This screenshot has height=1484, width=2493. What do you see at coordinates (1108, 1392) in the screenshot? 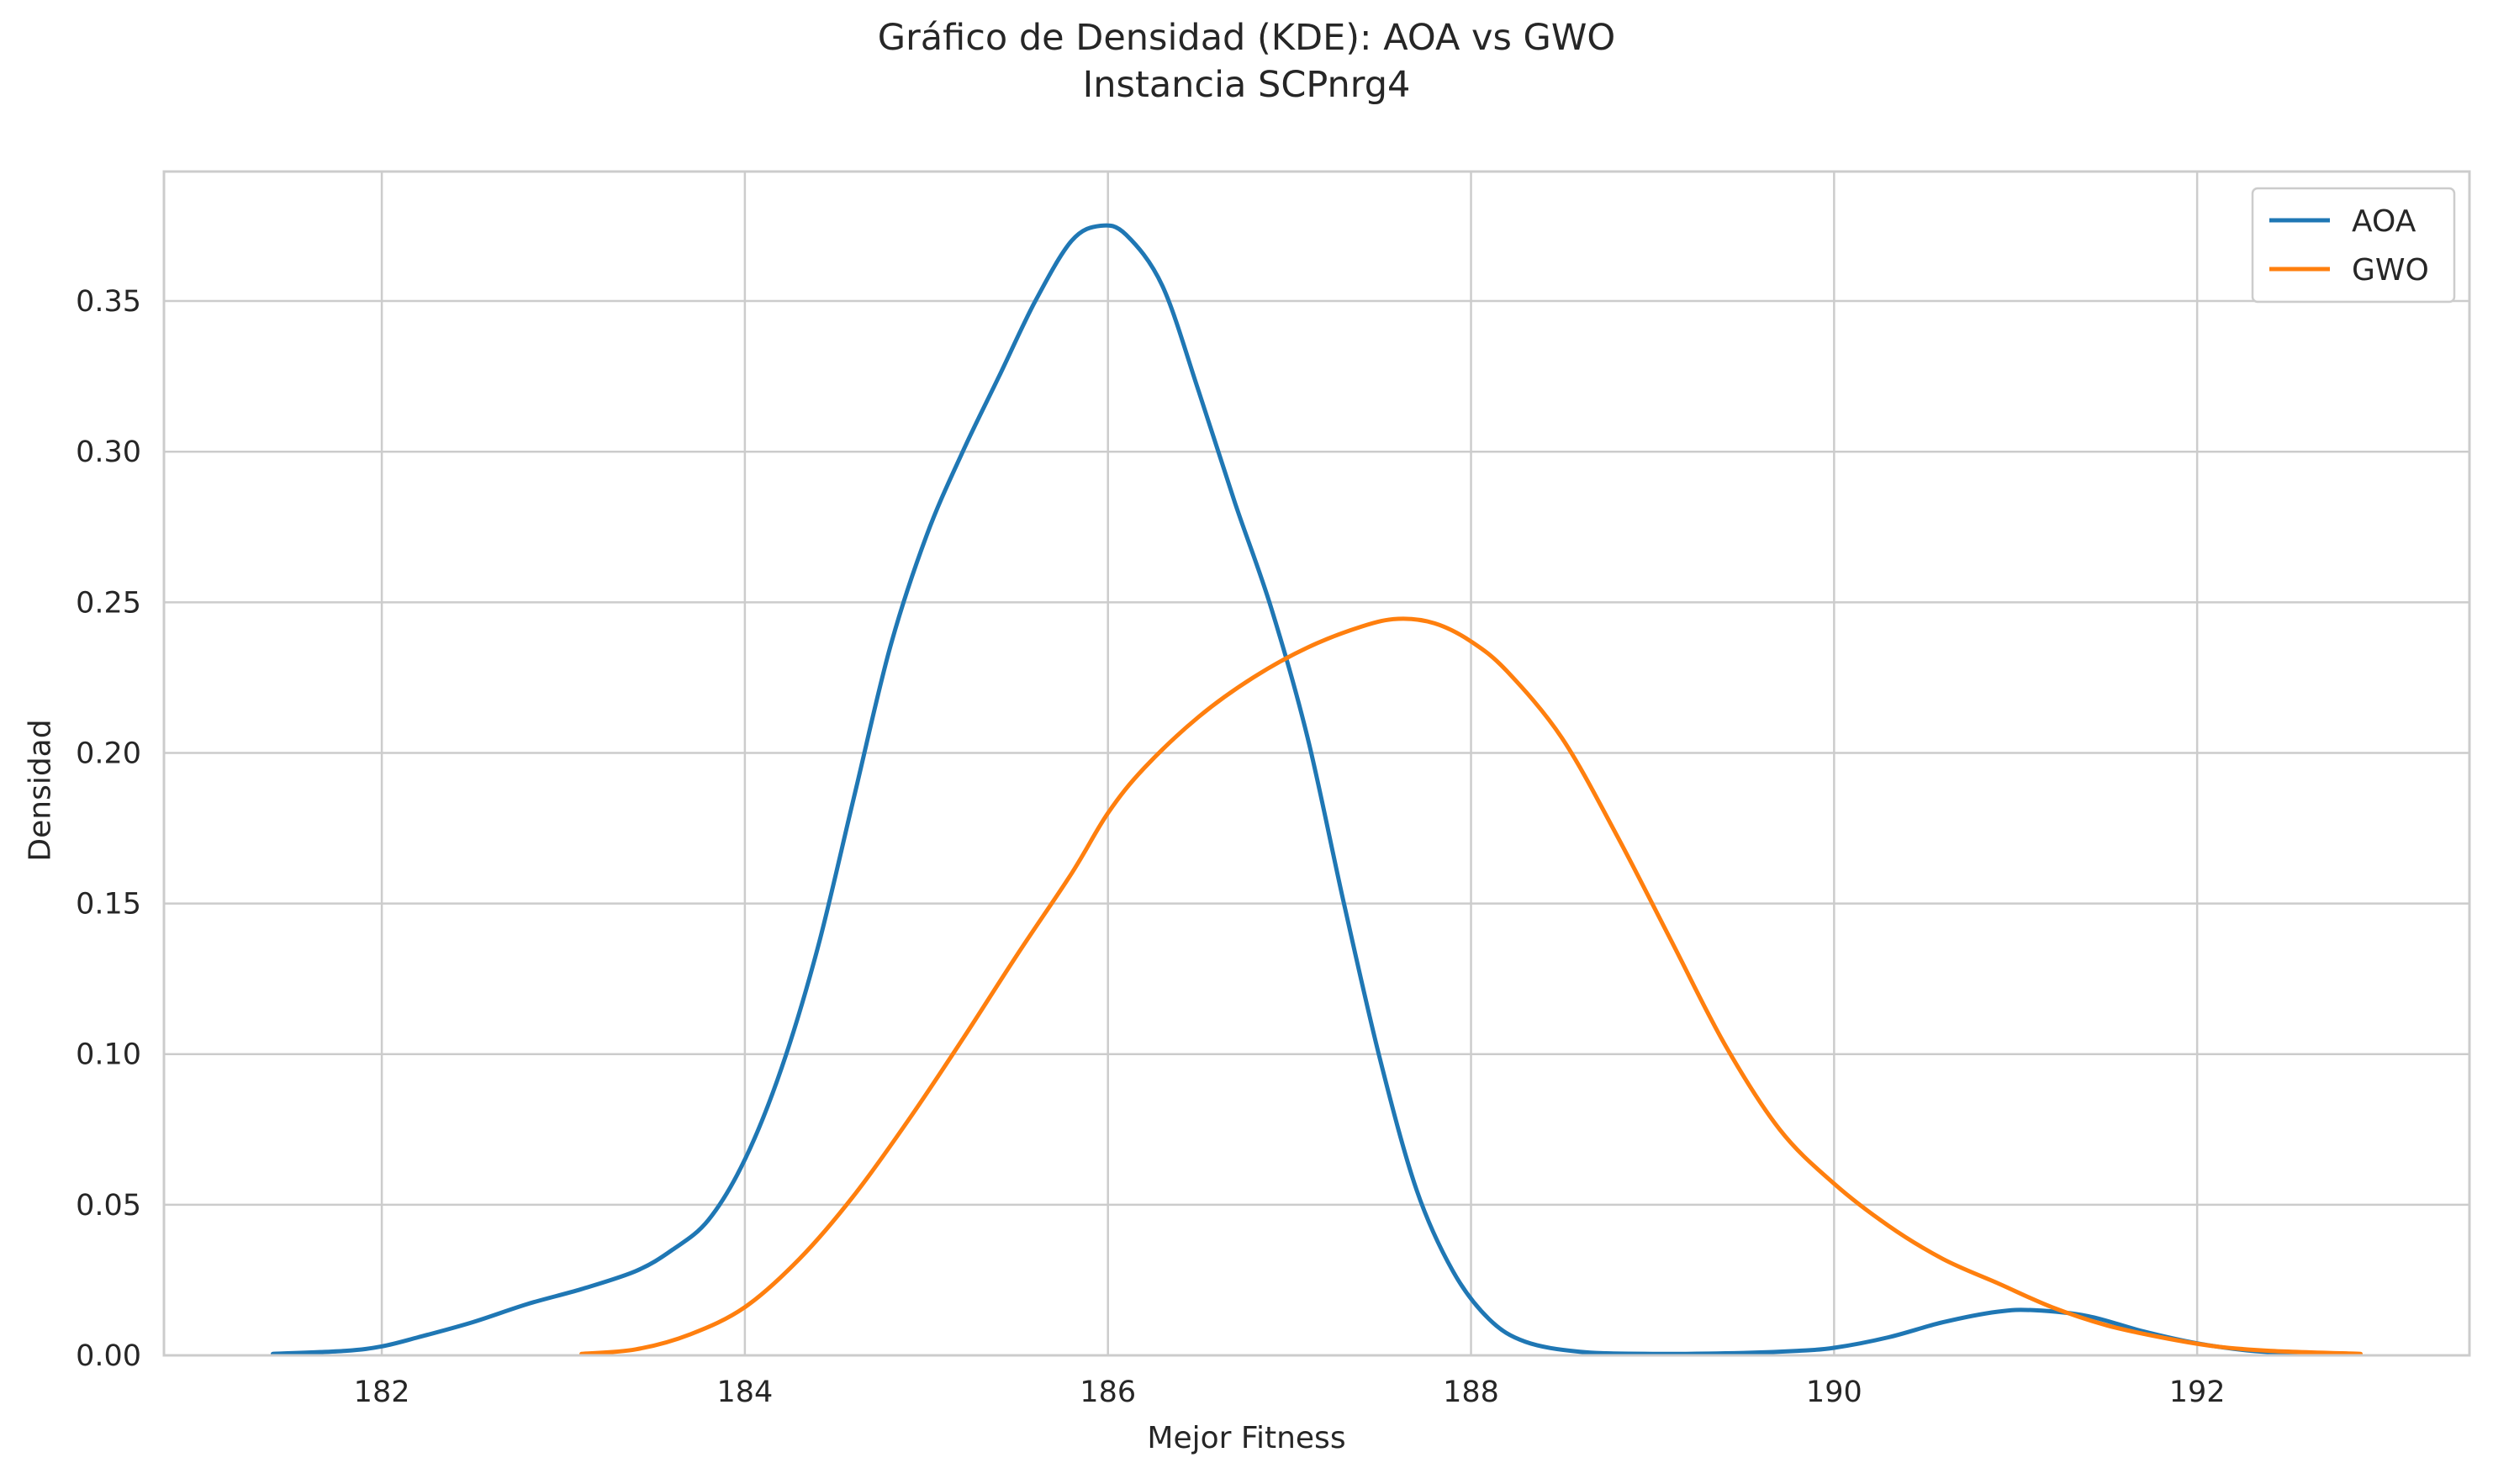
I see `x-tick-label: 186` at bounding box center [1108, 1392].